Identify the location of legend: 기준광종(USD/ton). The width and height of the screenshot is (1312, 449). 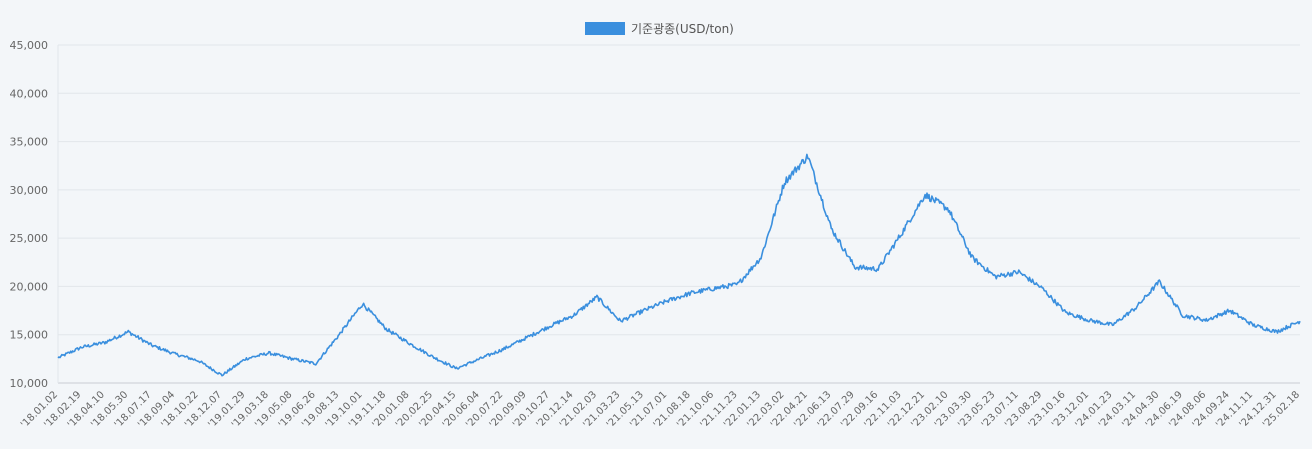
(659, 29).